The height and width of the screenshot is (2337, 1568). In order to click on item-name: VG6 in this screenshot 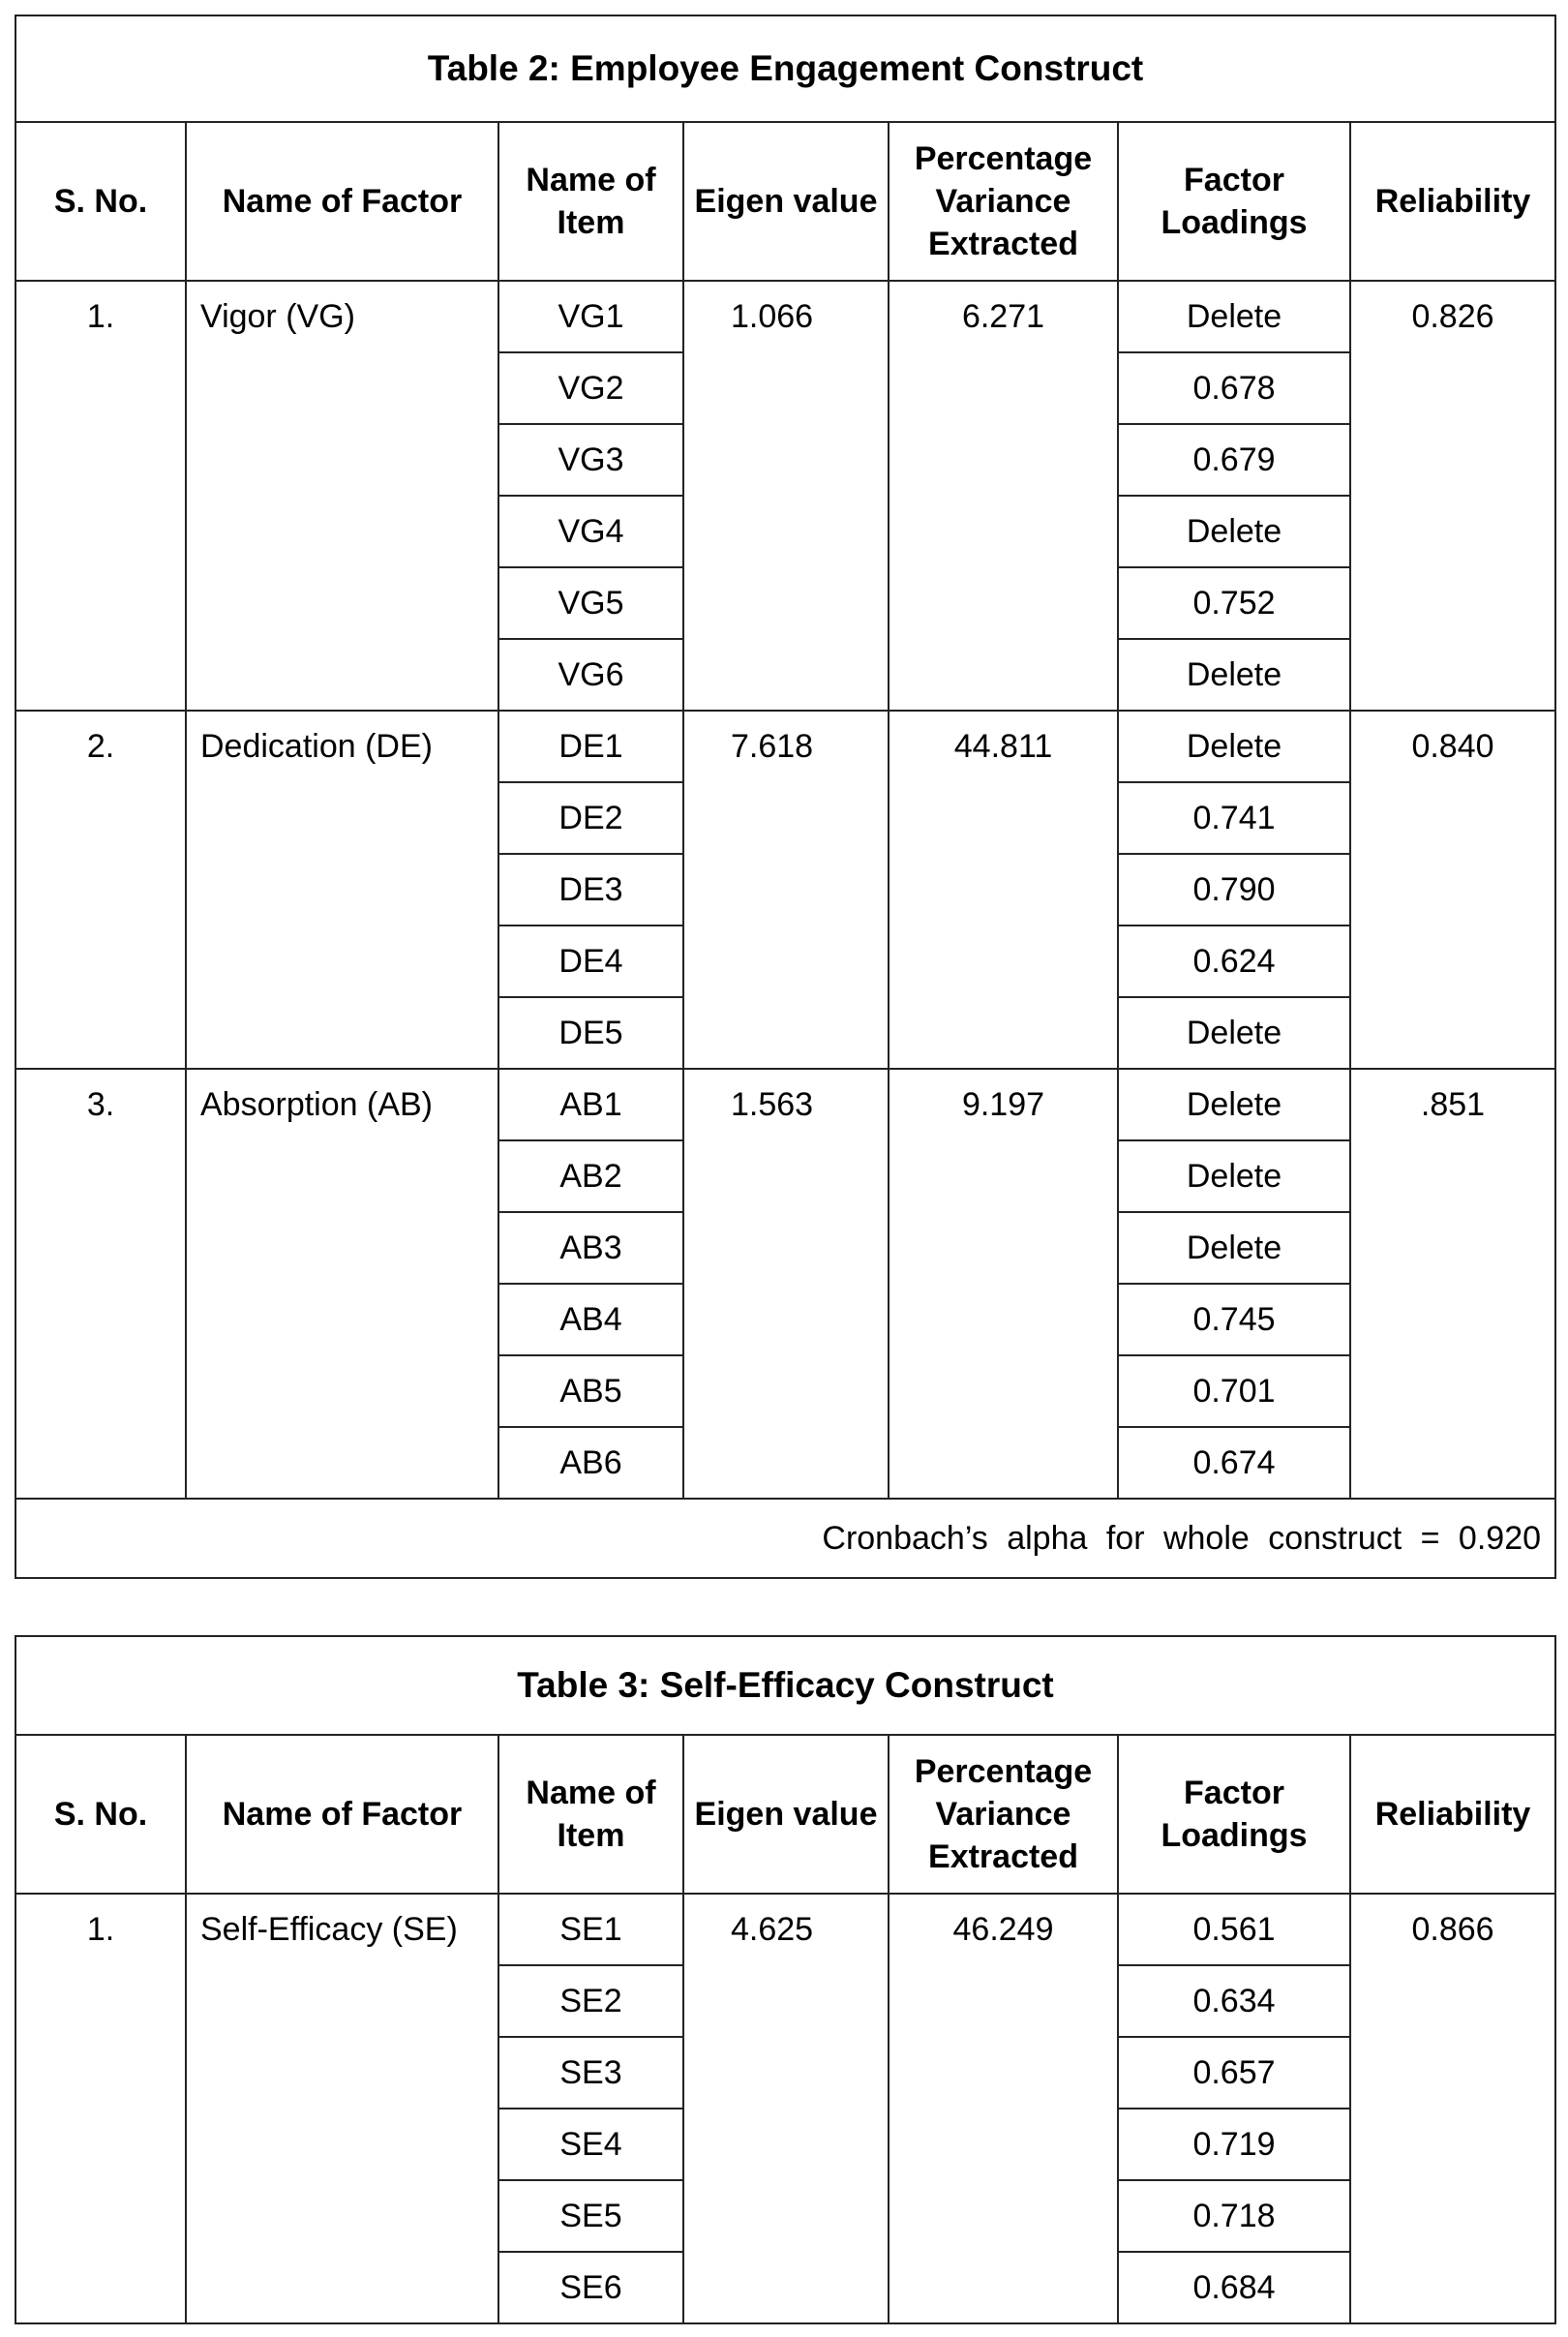, I will do `click(591, 675)`.